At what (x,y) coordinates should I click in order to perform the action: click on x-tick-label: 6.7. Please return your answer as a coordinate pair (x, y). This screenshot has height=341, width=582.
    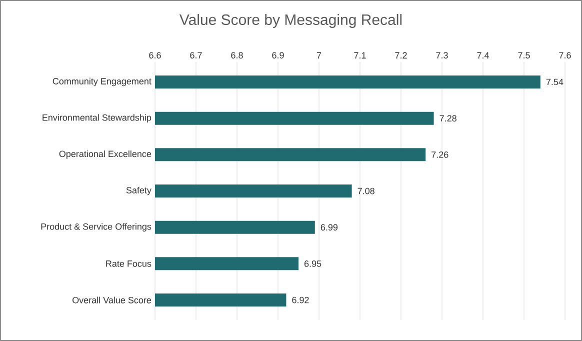
    Looking at the image, I should click on (196, 55).